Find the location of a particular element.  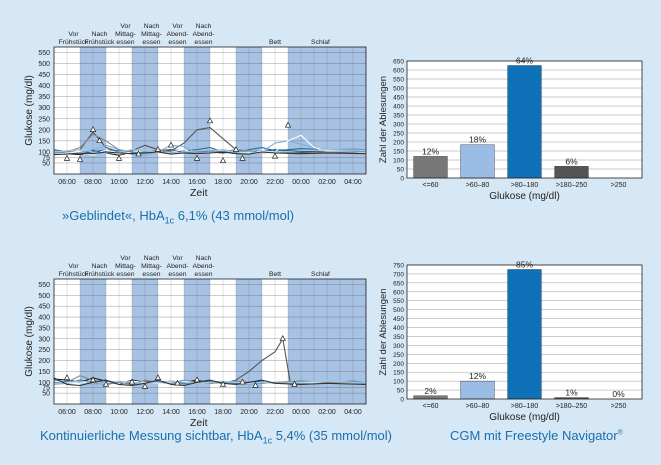

caption-blinded: »Geblindet«, HbA1c 6,1% (43 mmol/mol) is located at coordinates (178, 217).